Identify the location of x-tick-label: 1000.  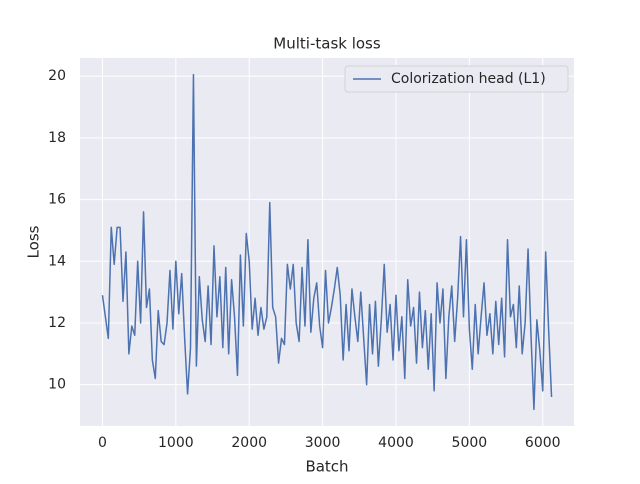
(176, 443).